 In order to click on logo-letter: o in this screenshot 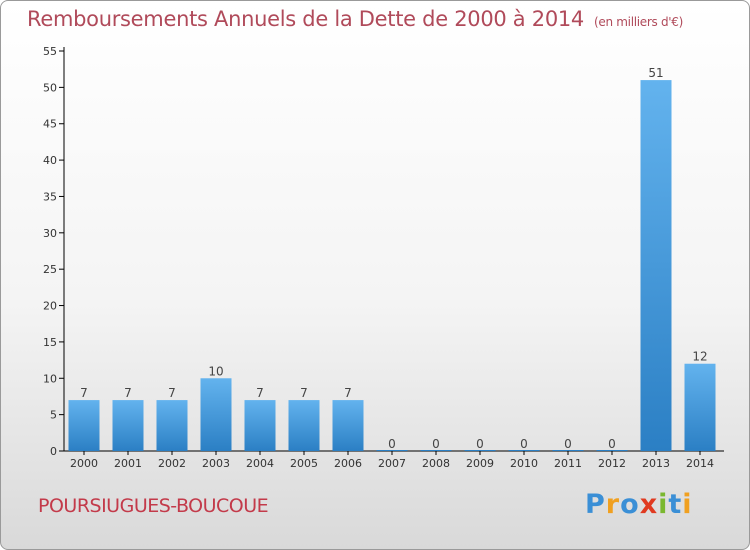, I will do `click(630, 504)`.